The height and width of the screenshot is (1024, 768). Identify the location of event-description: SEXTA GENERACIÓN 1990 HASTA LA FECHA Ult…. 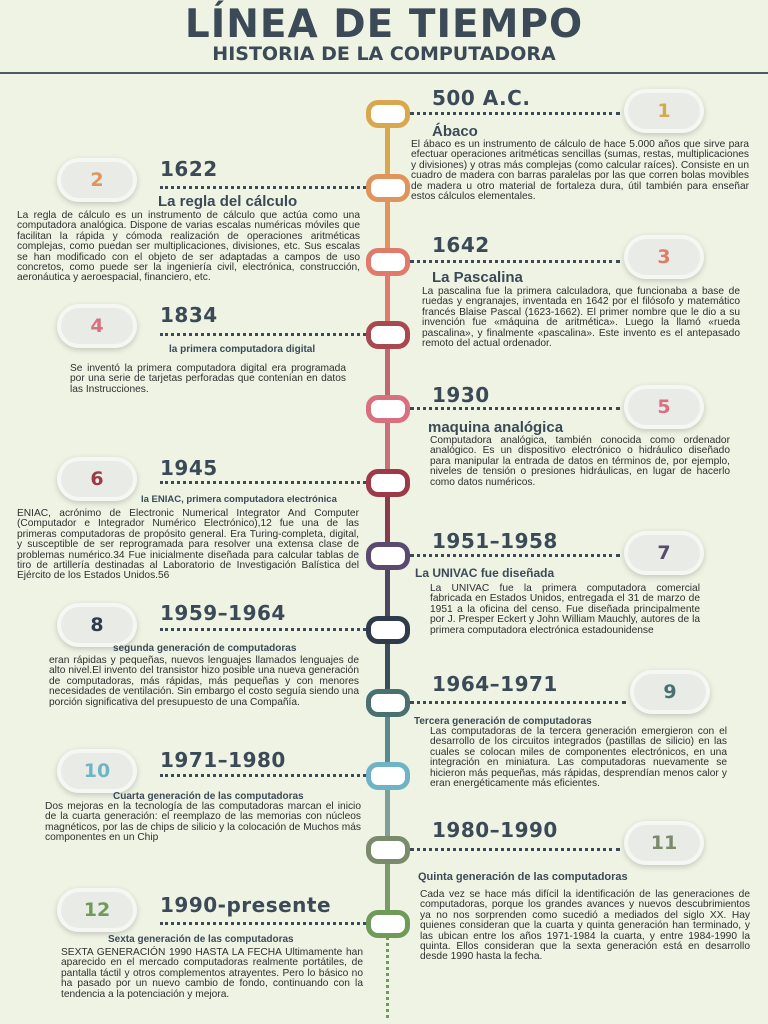
(212, 973).